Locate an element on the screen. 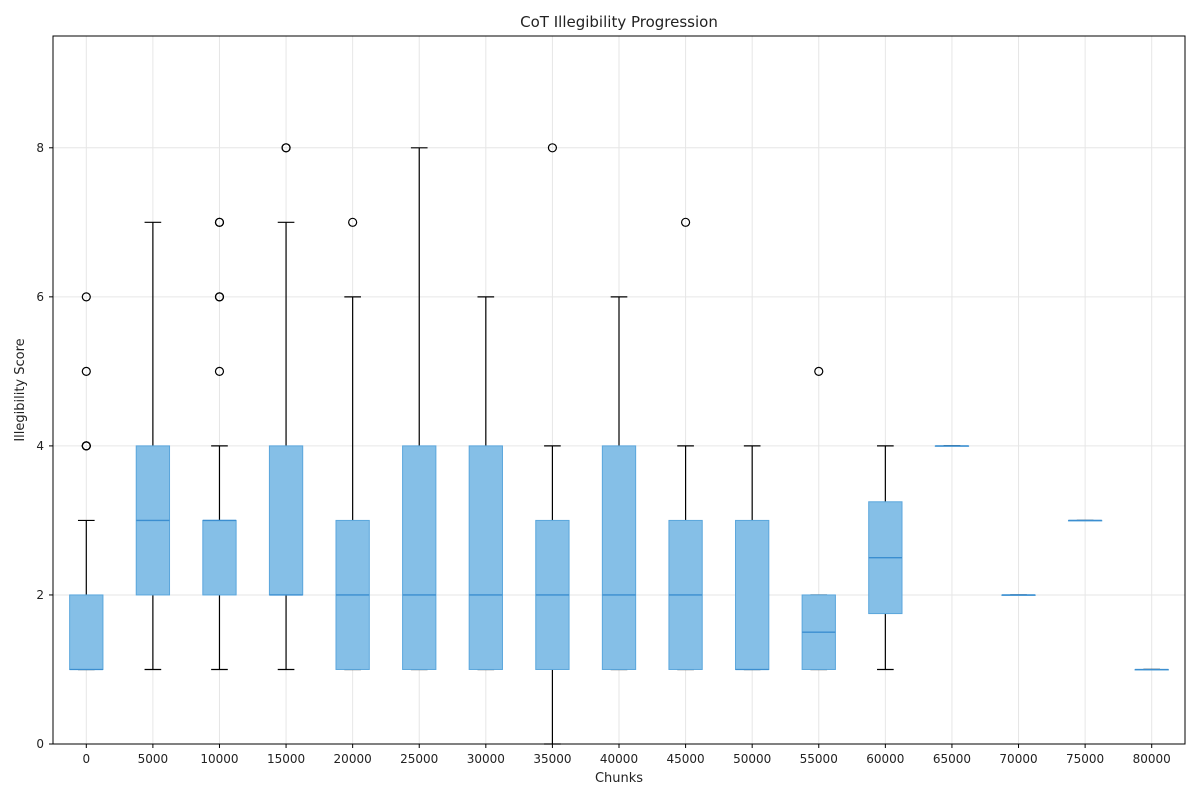 This screenshot has width=1200, height=800. y-tick-label: 4 is located at coordinates (40, 446).